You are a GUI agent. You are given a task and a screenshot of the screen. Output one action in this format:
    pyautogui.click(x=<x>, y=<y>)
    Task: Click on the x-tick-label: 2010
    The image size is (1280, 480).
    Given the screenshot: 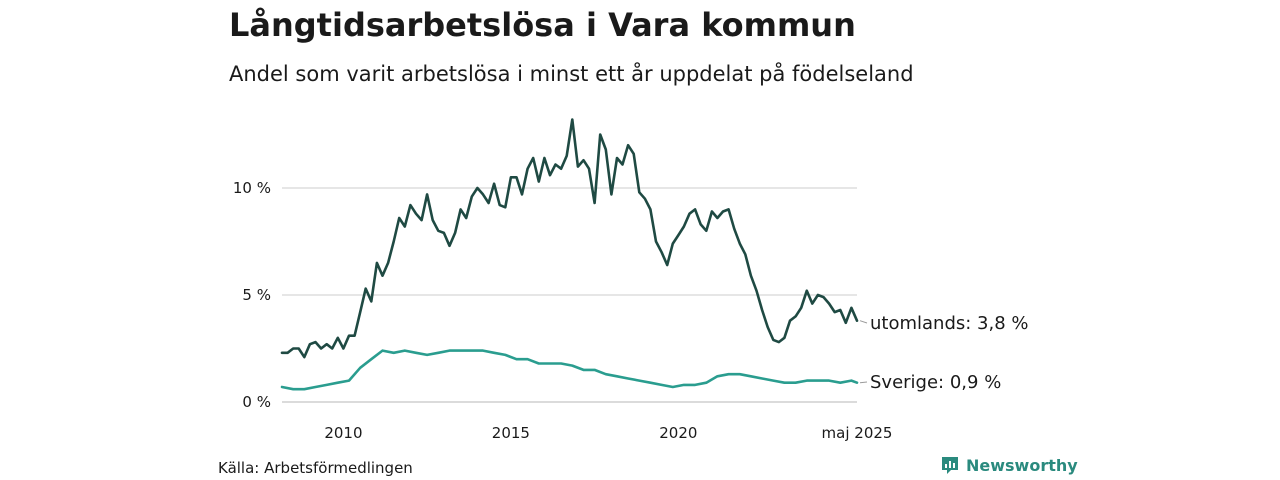 What is the action you would take?
    pyautogui.click(x=343, y=433)
    